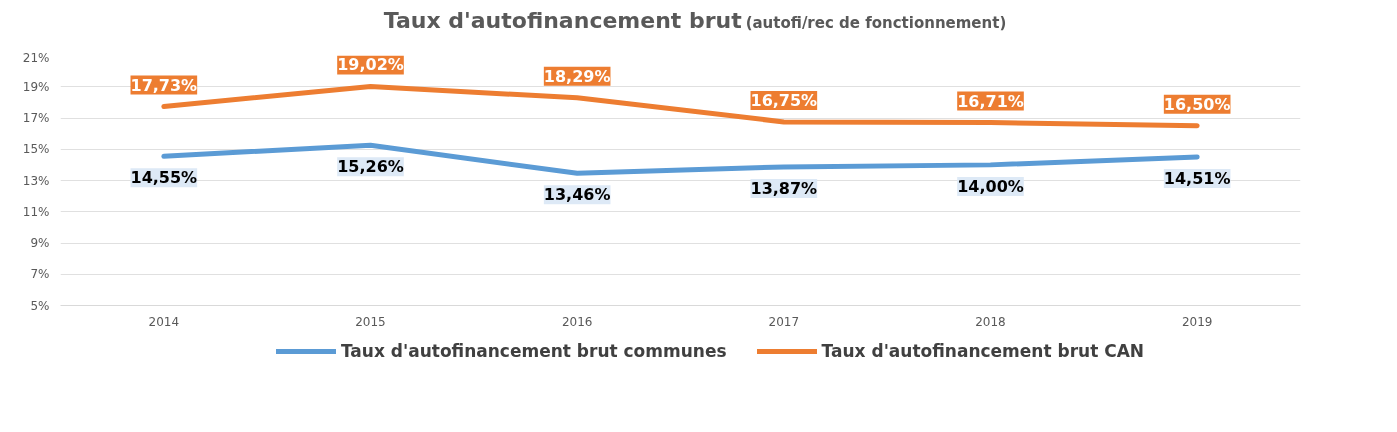 This screenshot has height=432, width=1397. What do you see at coordinates (370, 65) in the screenshot?
I see `data-label: 19,02%` at bounding box center [370, 65].